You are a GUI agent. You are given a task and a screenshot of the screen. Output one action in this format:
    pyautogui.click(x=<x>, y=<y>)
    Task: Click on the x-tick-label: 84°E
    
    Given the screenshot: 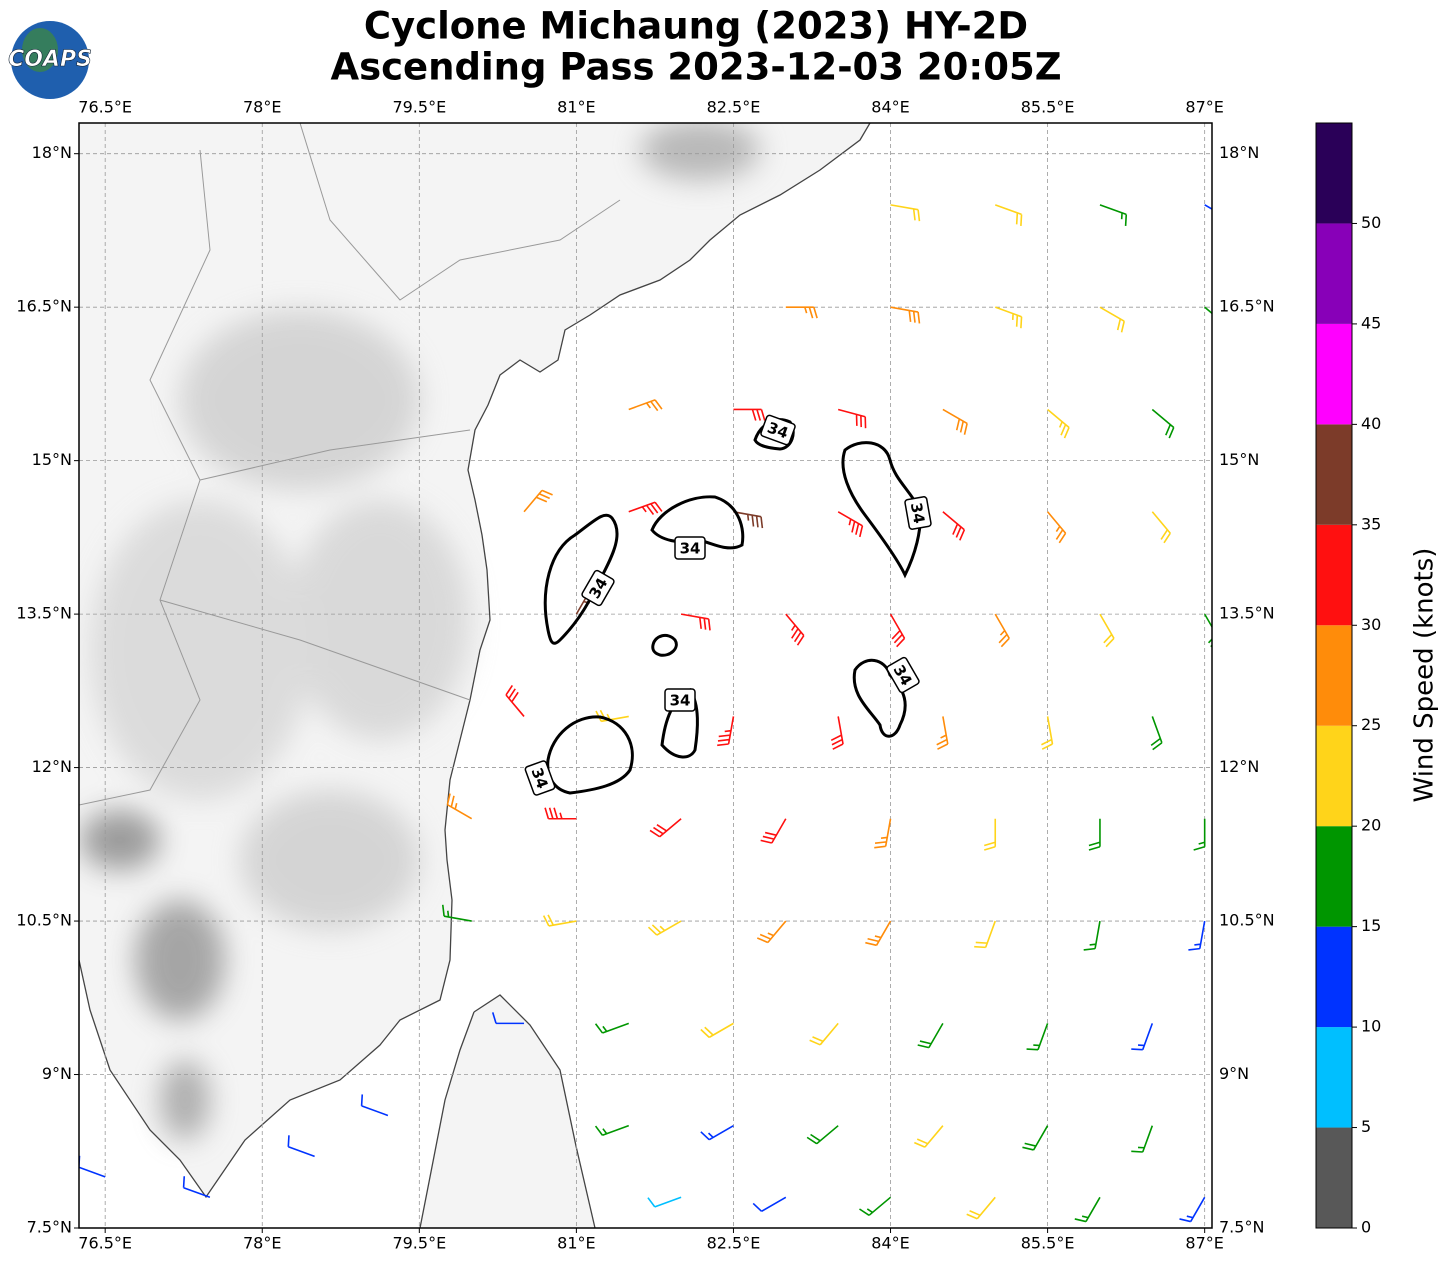 What is the action you would take?
    pyautogui.click(x=890, y=1243)
    